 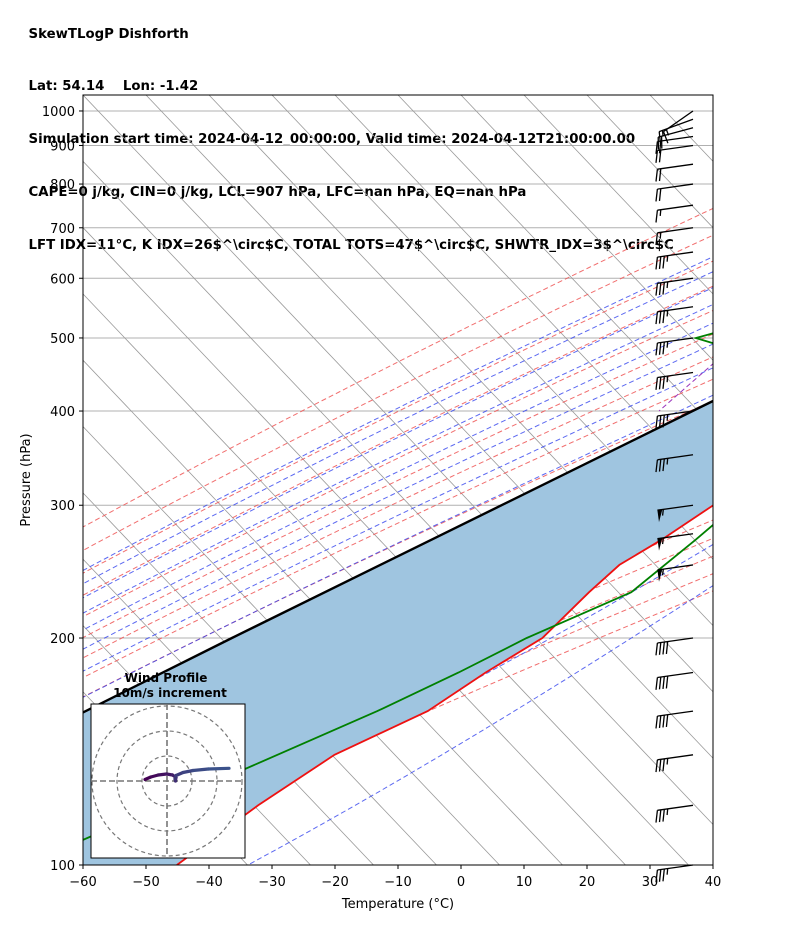 I want to click on x-tick-label: 20, so click(x=587, y=882).